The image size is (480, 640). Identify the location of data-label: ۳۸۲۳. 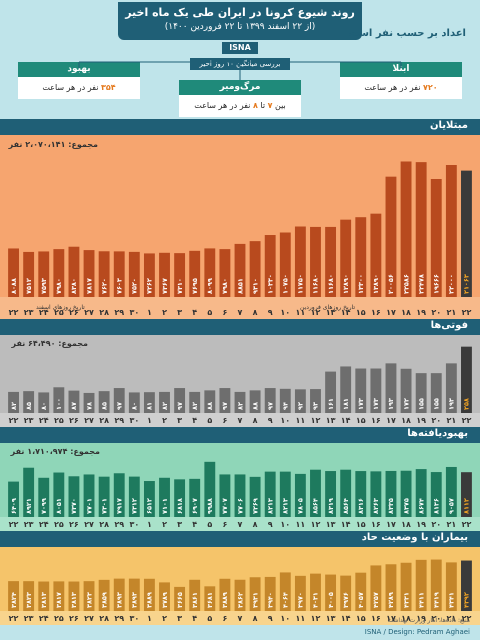
(29, 600).